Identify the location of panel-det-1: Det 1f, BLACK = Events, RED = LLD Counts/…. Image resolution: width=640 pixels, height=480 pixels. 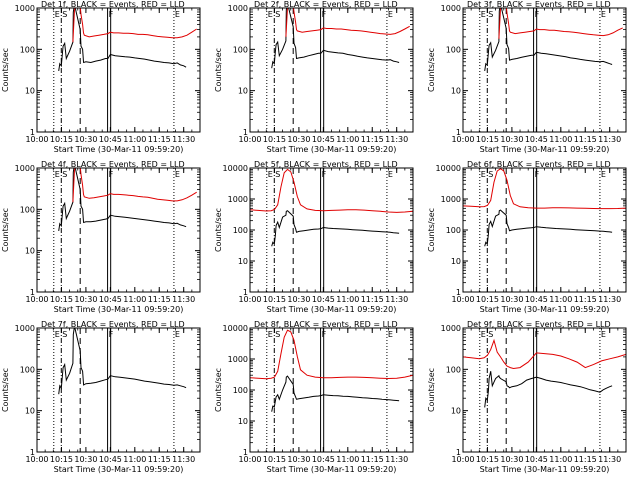
(101, 77).